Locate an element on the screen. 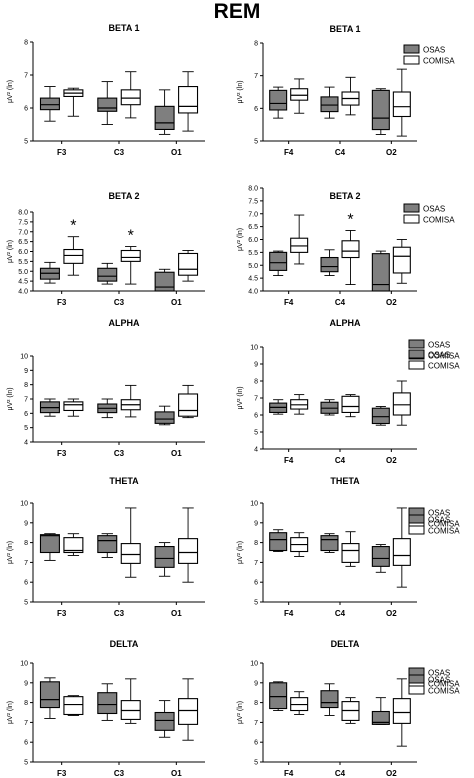 This screenshot has width=474, height=778. chart-title: ALPHA is located at coordinates (345, 323).